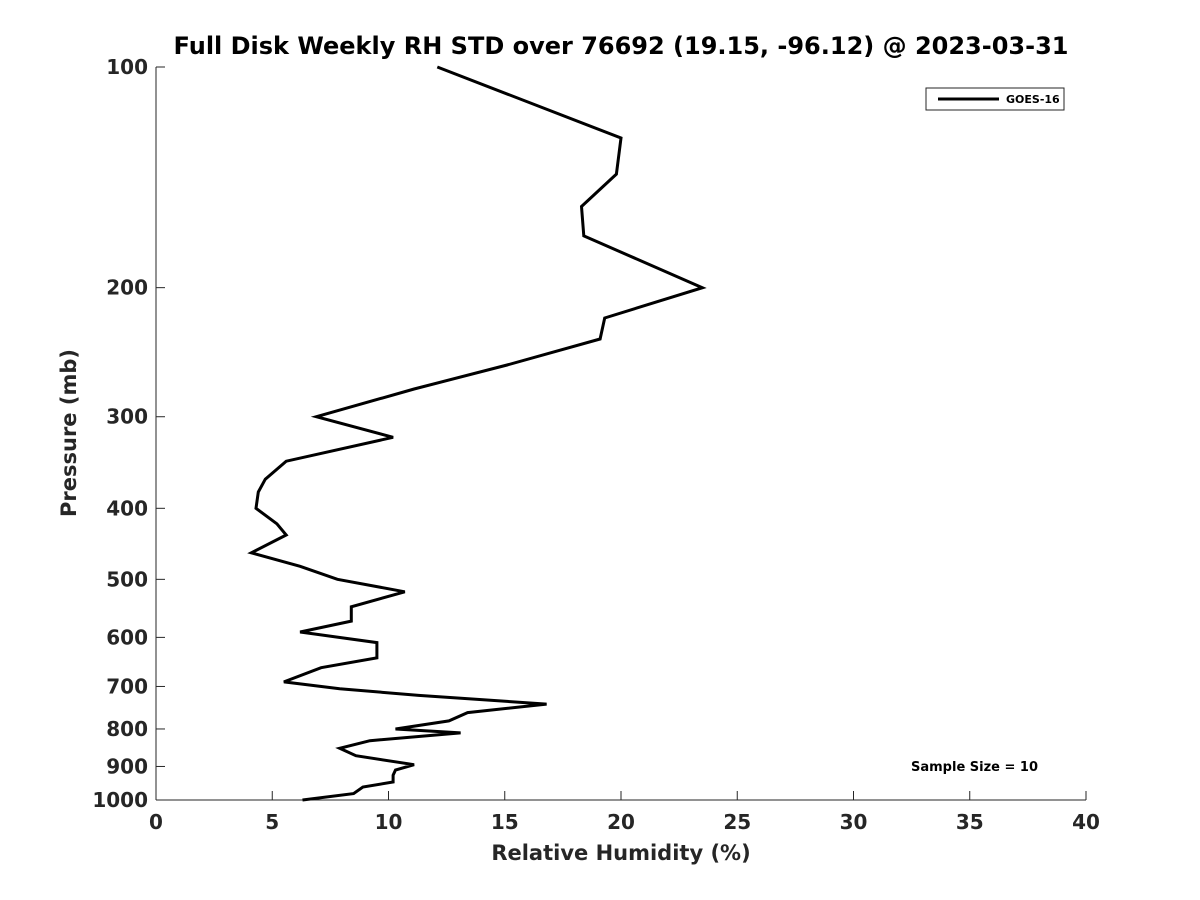 The image size is (1200, 900). What do you see at coordinates (127, 417) in the screenshot?
I see `y-tick-label: 300` at bounding box center [127, 417].